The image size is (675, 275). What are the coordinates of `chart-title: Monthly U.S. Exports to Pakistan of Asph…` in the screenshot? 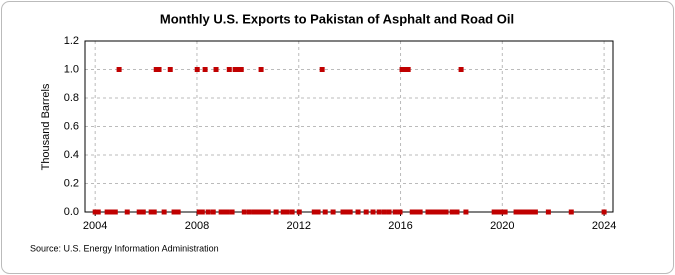 It's located at (337, 18).